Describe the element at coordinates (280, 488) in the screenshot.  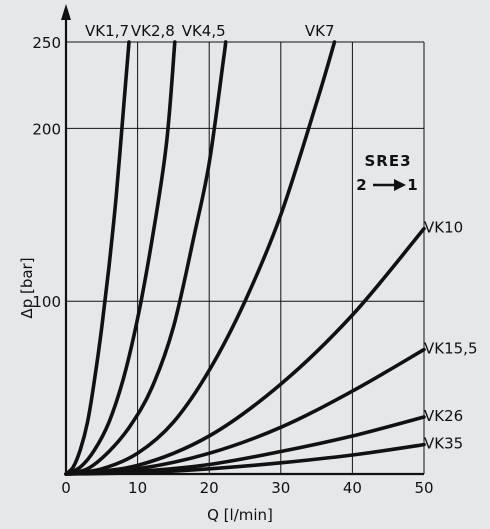
I see `x-tick-label: 30` at that location.